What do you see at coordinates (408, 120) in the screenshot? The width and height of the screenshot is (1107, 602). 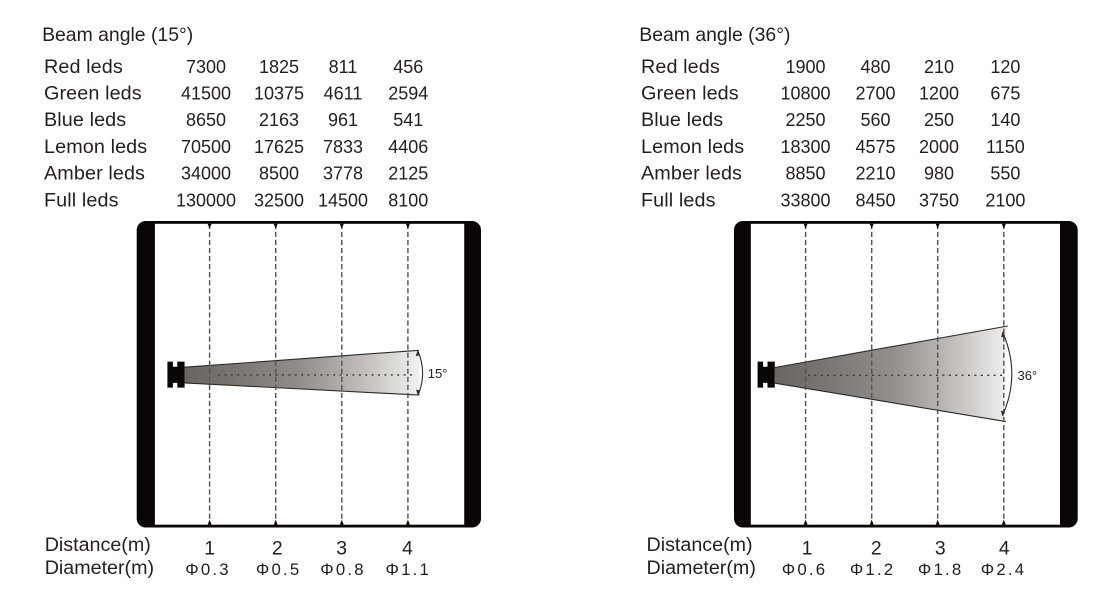 I see `svg-text: 541` at bounding box center [408, 120].